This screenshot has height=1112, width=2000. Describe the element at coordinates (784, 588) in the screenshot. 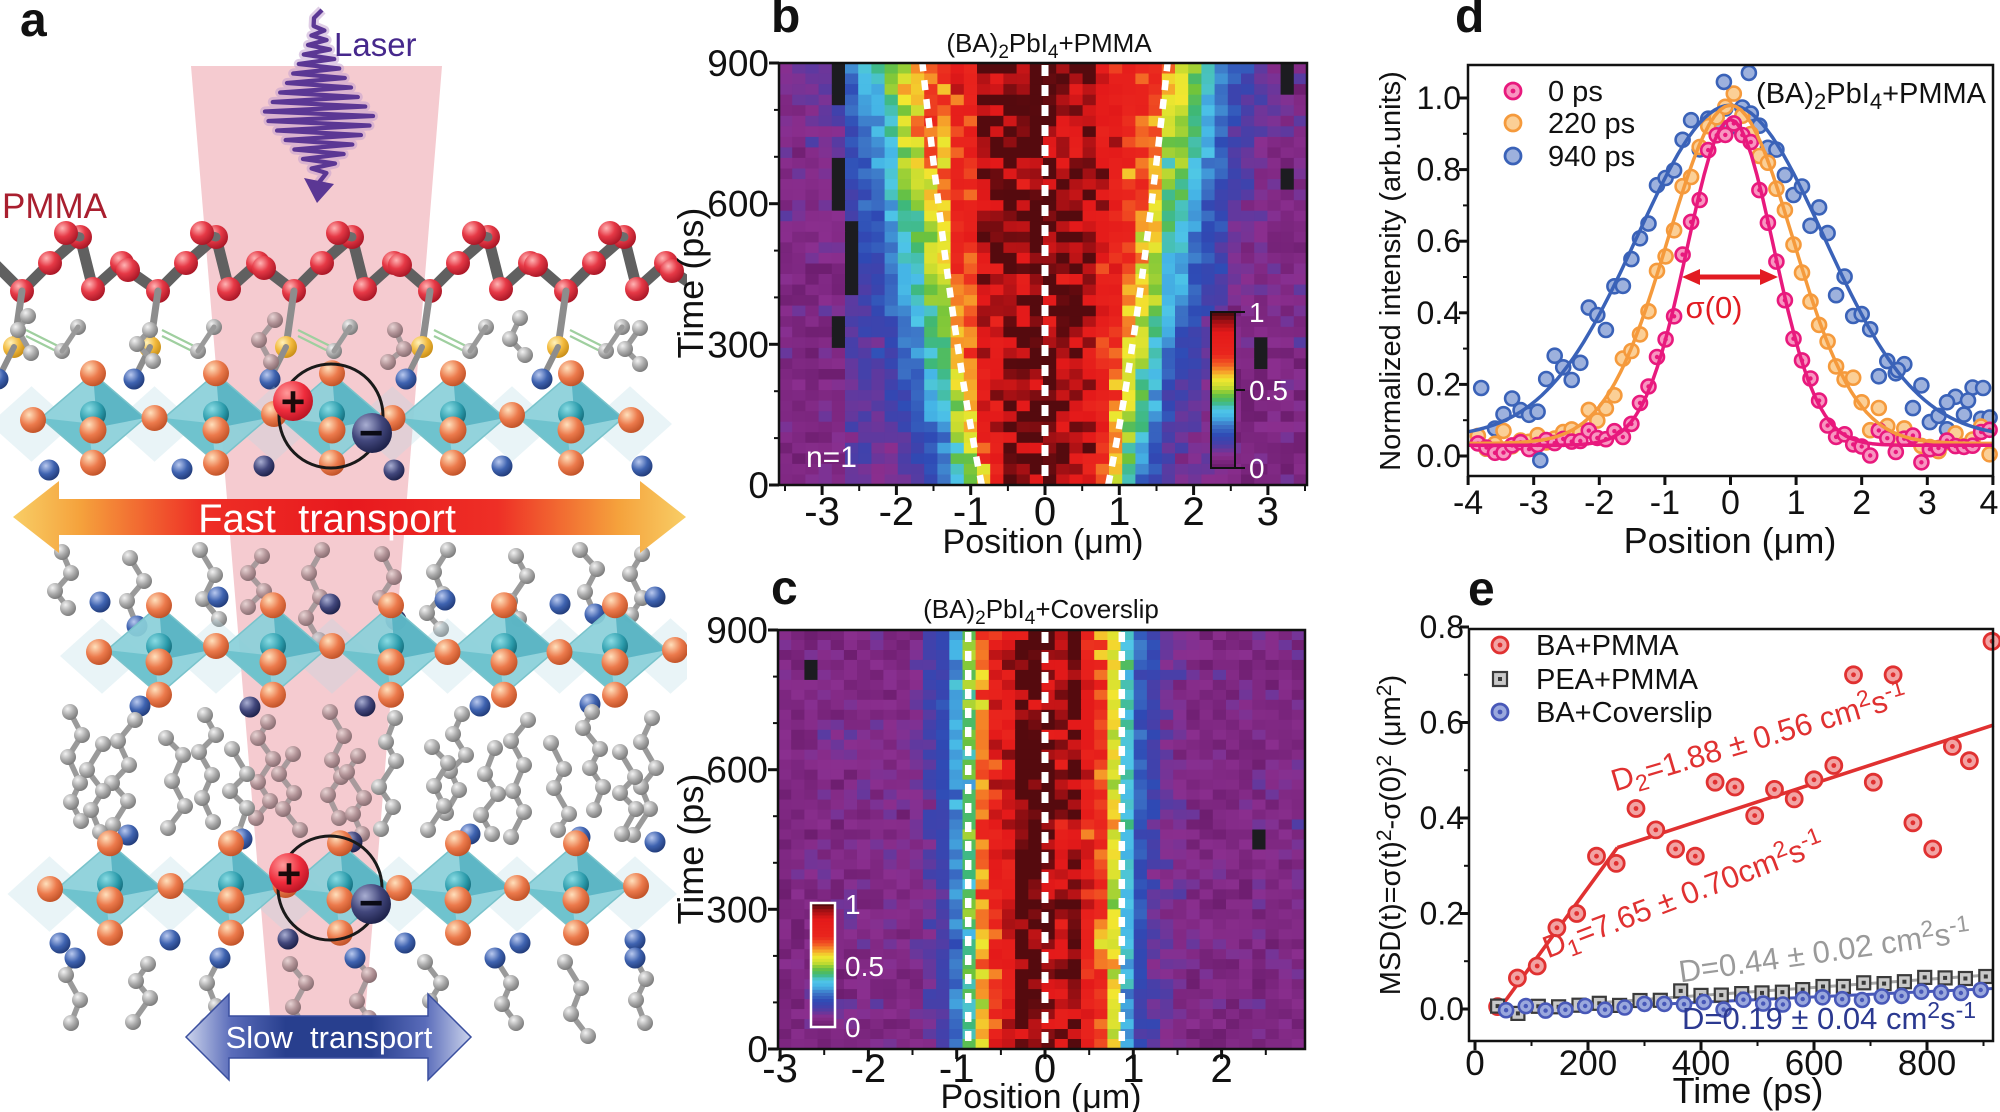

I see `svg-text: c` at that location.